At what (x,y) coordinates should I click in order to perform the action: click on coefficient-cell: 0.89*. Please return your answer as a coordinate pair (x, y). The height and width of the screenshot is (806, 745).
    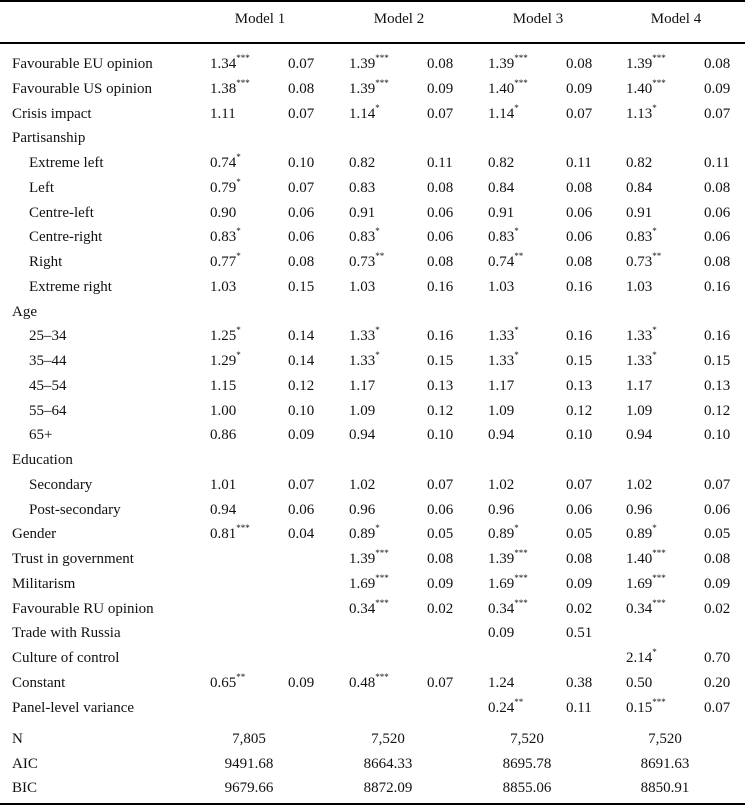
    Looking at the image, I should click on (364, 534).